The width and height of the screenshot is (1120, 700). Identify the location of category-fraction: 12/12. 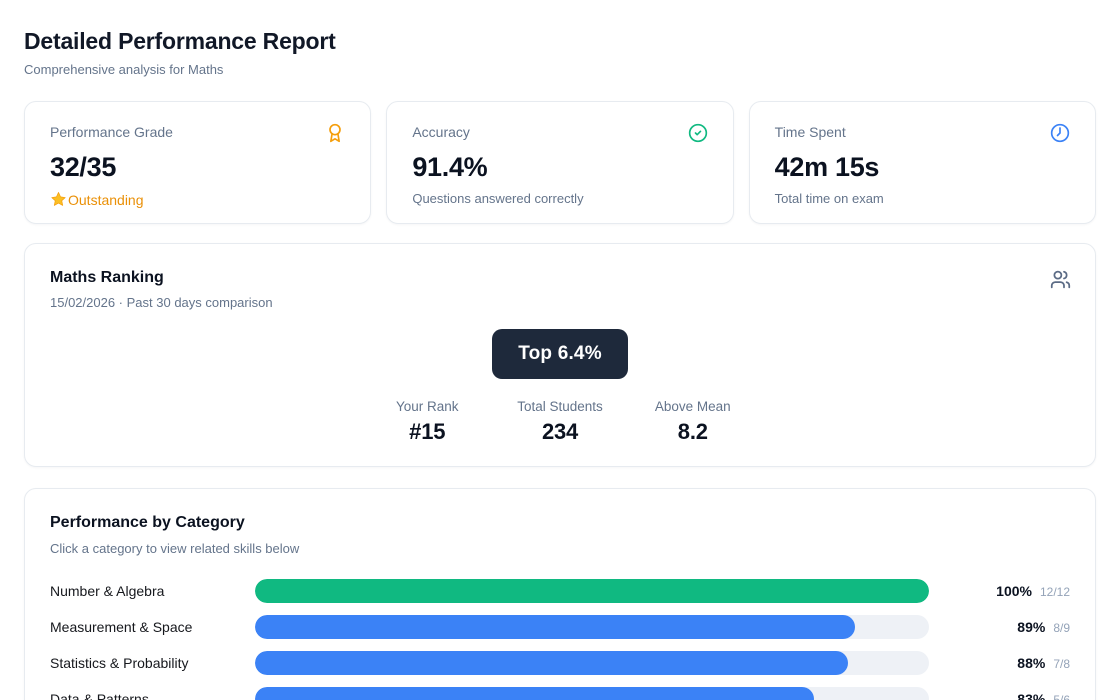
(1054, 592).